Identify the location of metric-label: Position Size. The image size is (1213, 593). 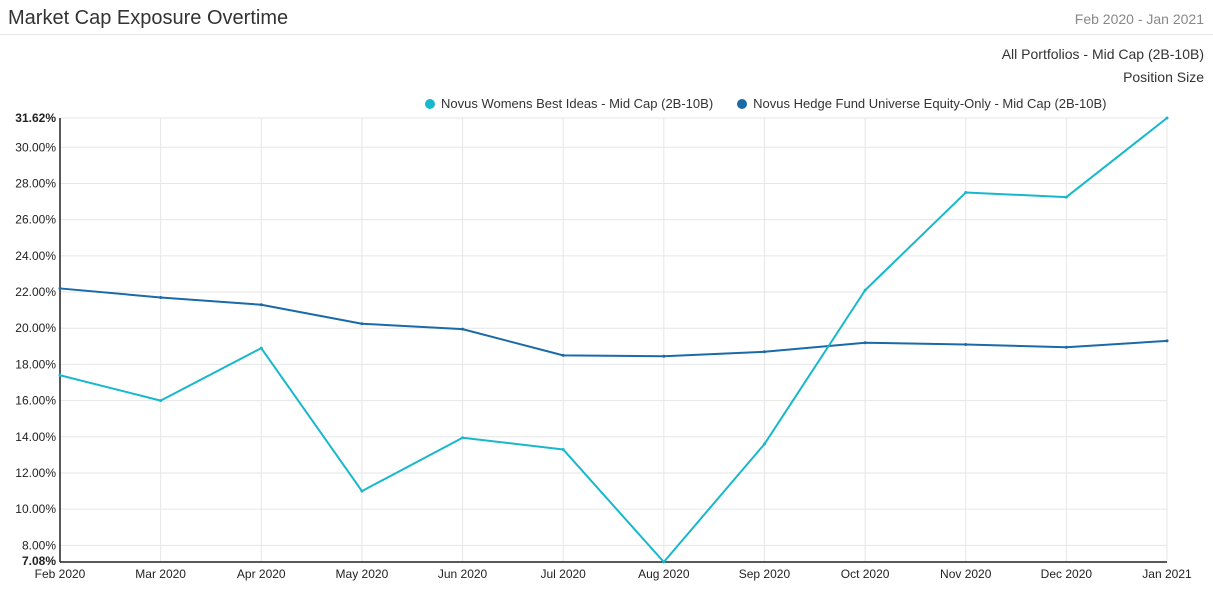
(1163, 77).